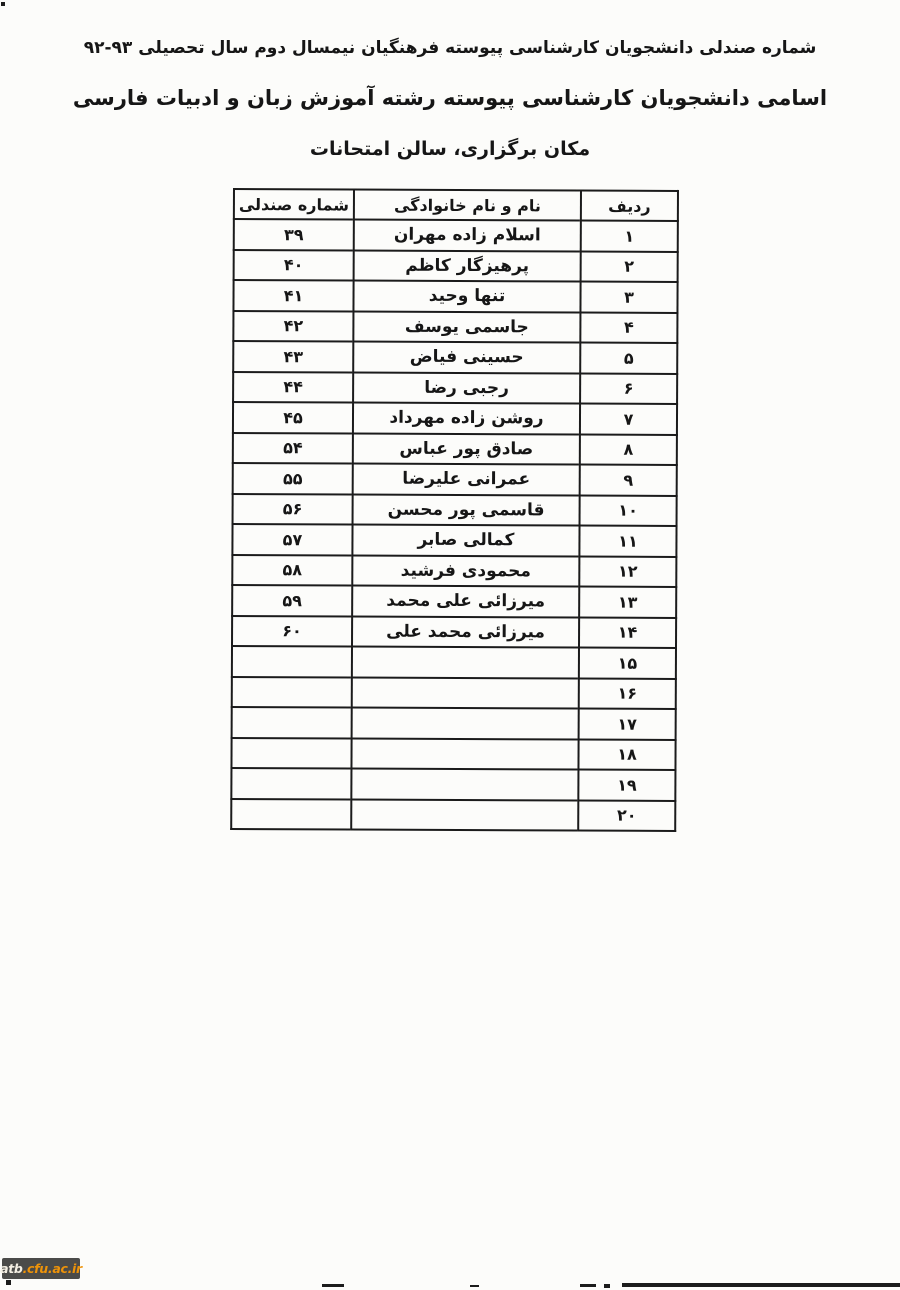 The width and height of the screenshot is (900, 1290). I want to click on table-row: ۱۹, so click(453, 784).